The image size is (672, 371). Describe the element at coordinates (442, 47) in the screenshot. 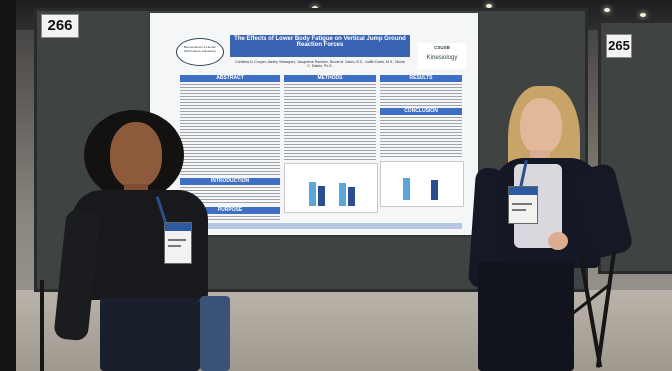

I see `university-logo-name: CSUSB` at that location.